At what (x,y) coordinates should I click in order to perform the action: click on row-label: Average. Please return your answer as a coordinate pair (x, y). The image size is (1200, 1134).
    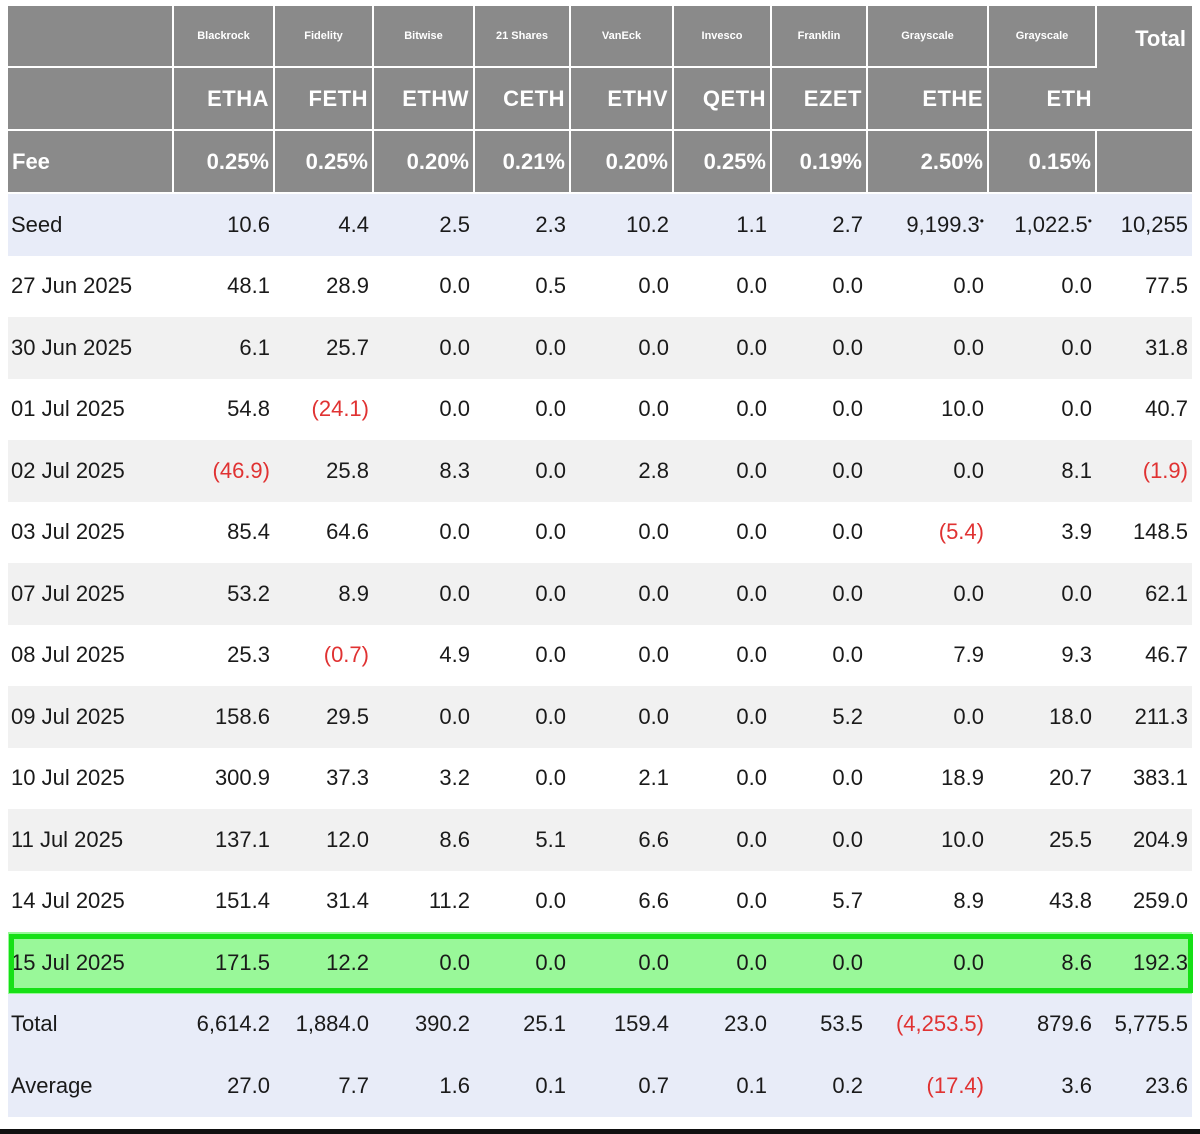
    Looking at the image, I should click on (90, 1086).